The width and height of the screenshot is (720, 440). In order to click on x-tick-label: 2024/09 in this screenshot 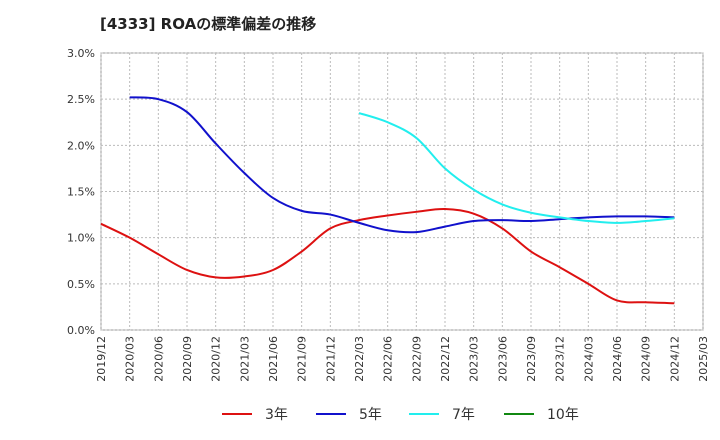, I will do `click(646, 359)`.